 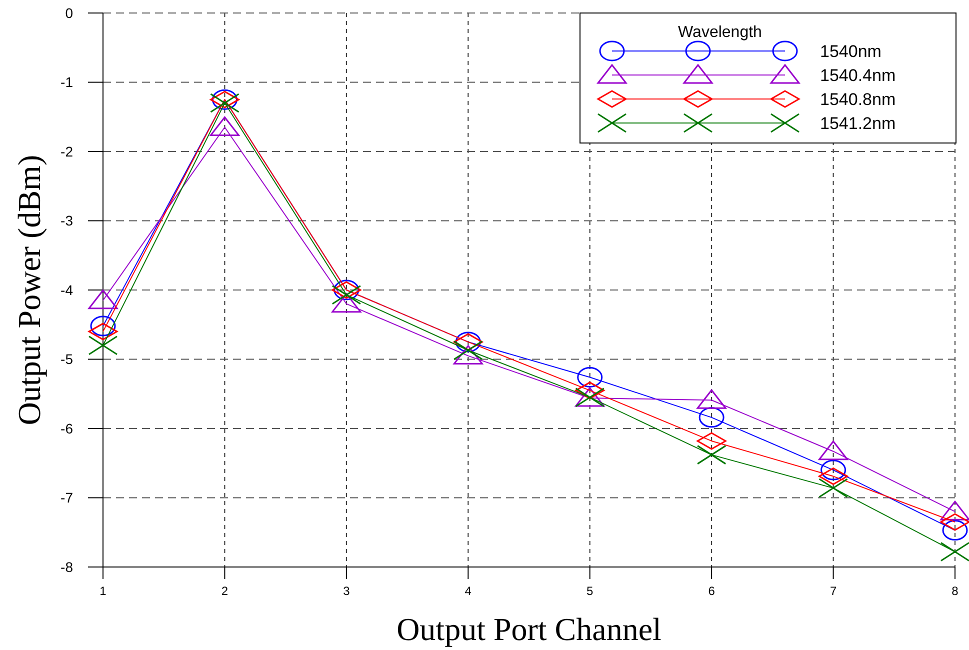 I want to click on y-tick-label: -7, so click(x=67, y=498).